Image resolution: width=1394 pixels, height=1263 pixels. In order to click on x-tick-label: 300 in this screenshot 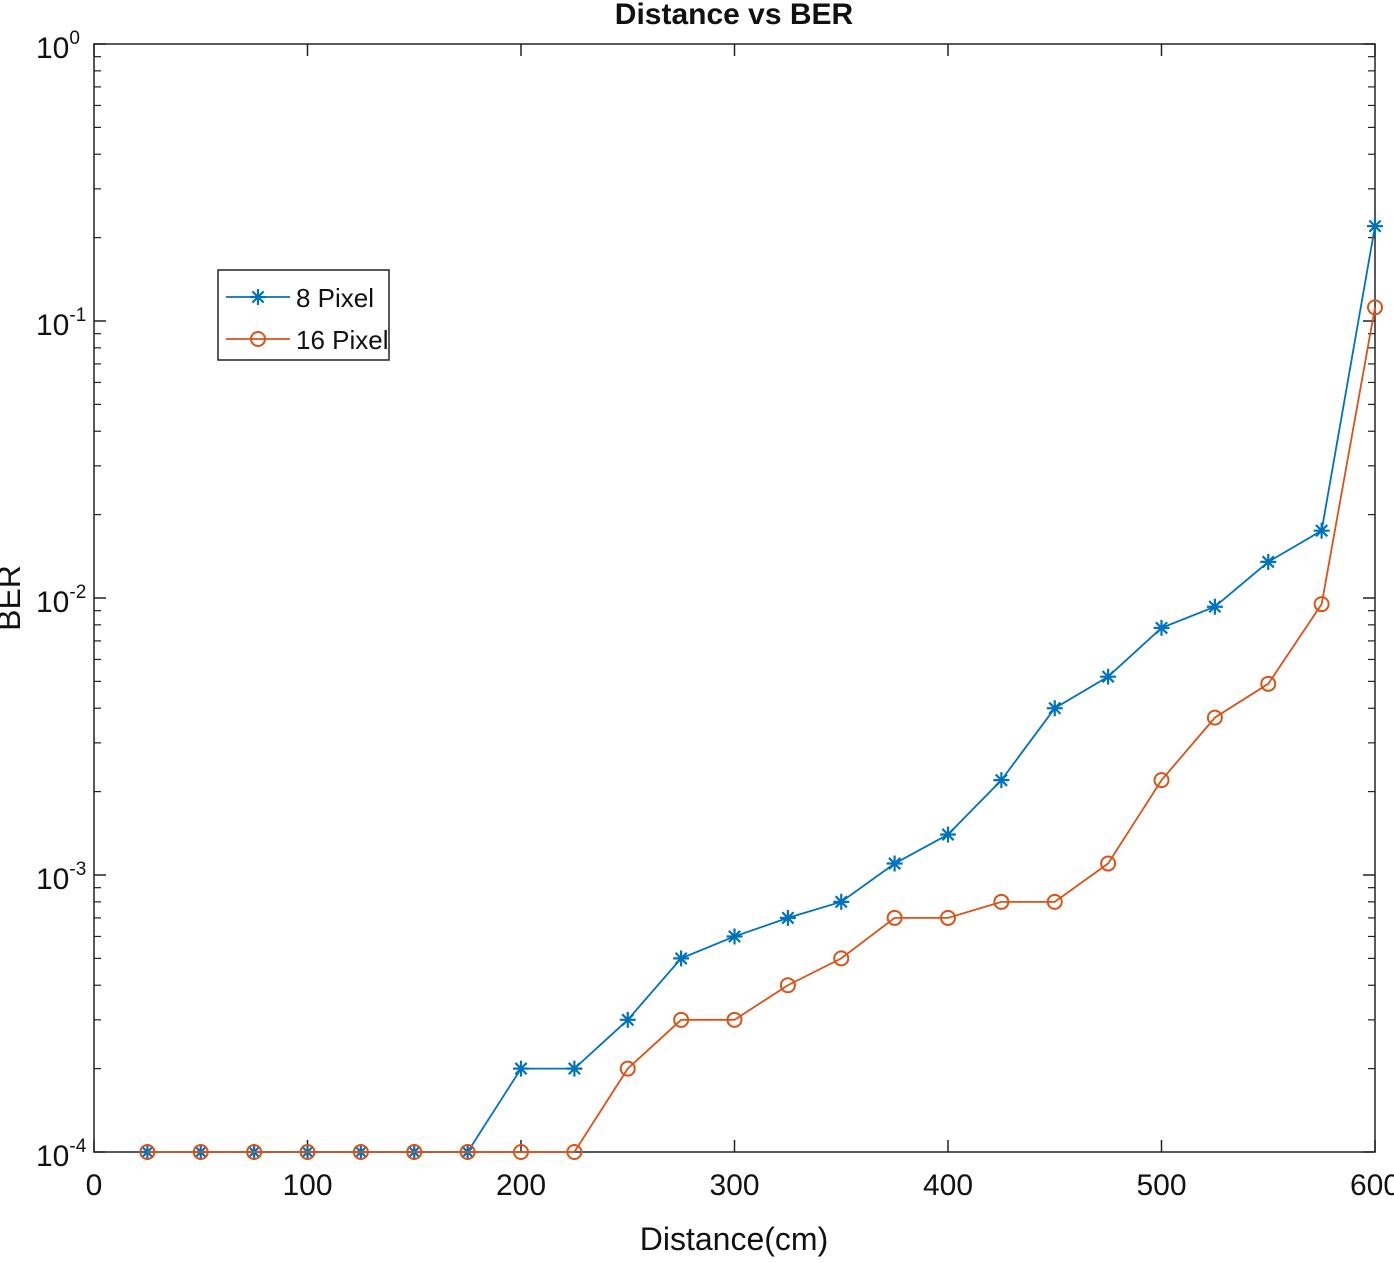, I will do `click(734, 1185)`.